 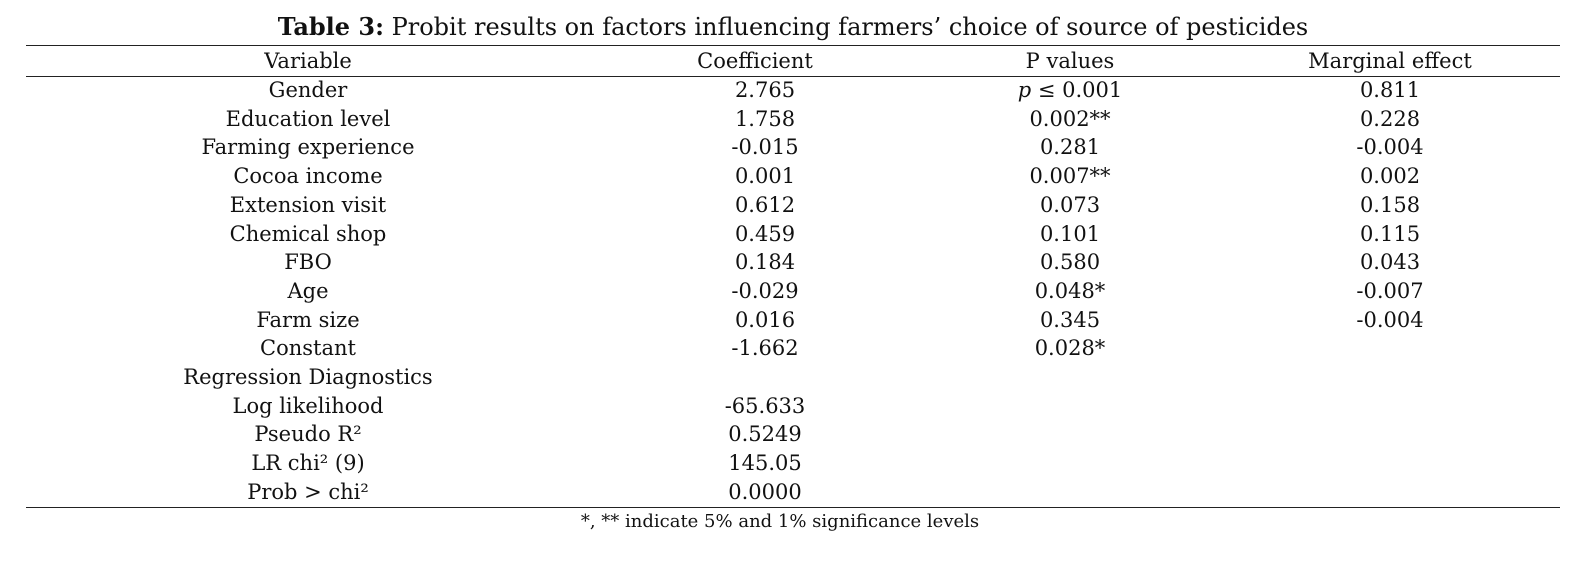 I want to click on cell-variable: Constant, so click(x=308, y=348).